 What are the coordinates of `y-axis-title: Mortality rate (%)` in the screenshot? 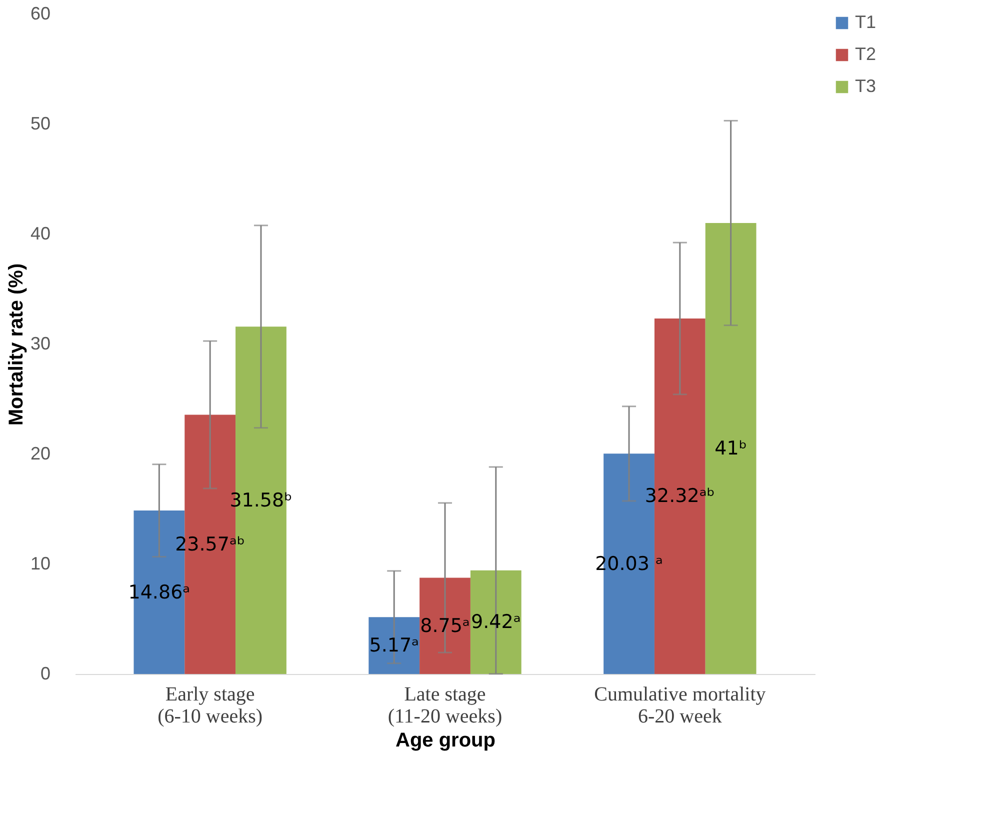 It's located at (16, 344).